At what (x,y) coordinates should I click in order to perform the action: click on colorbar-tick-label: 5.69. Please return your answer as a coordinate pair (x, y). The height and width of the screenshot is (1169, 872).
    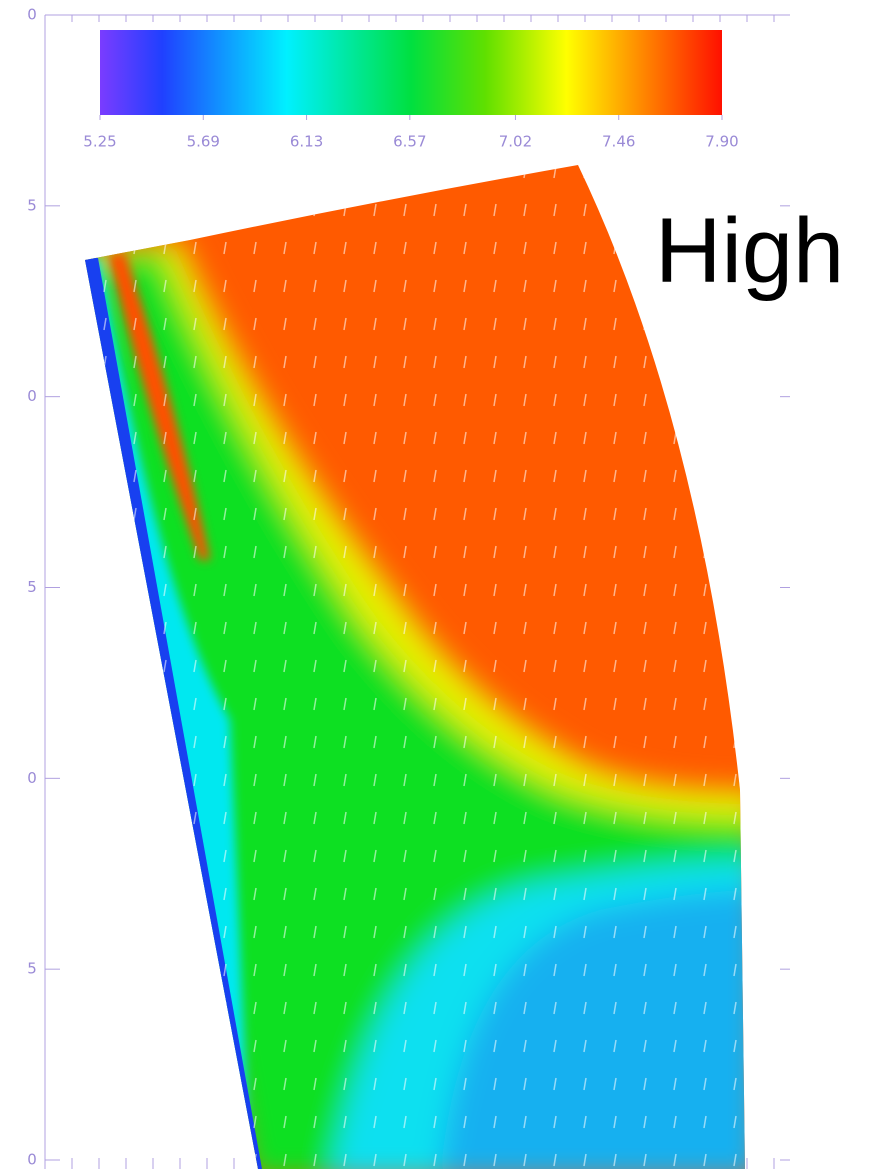
    Looking at the image, I should click on (203, 142).